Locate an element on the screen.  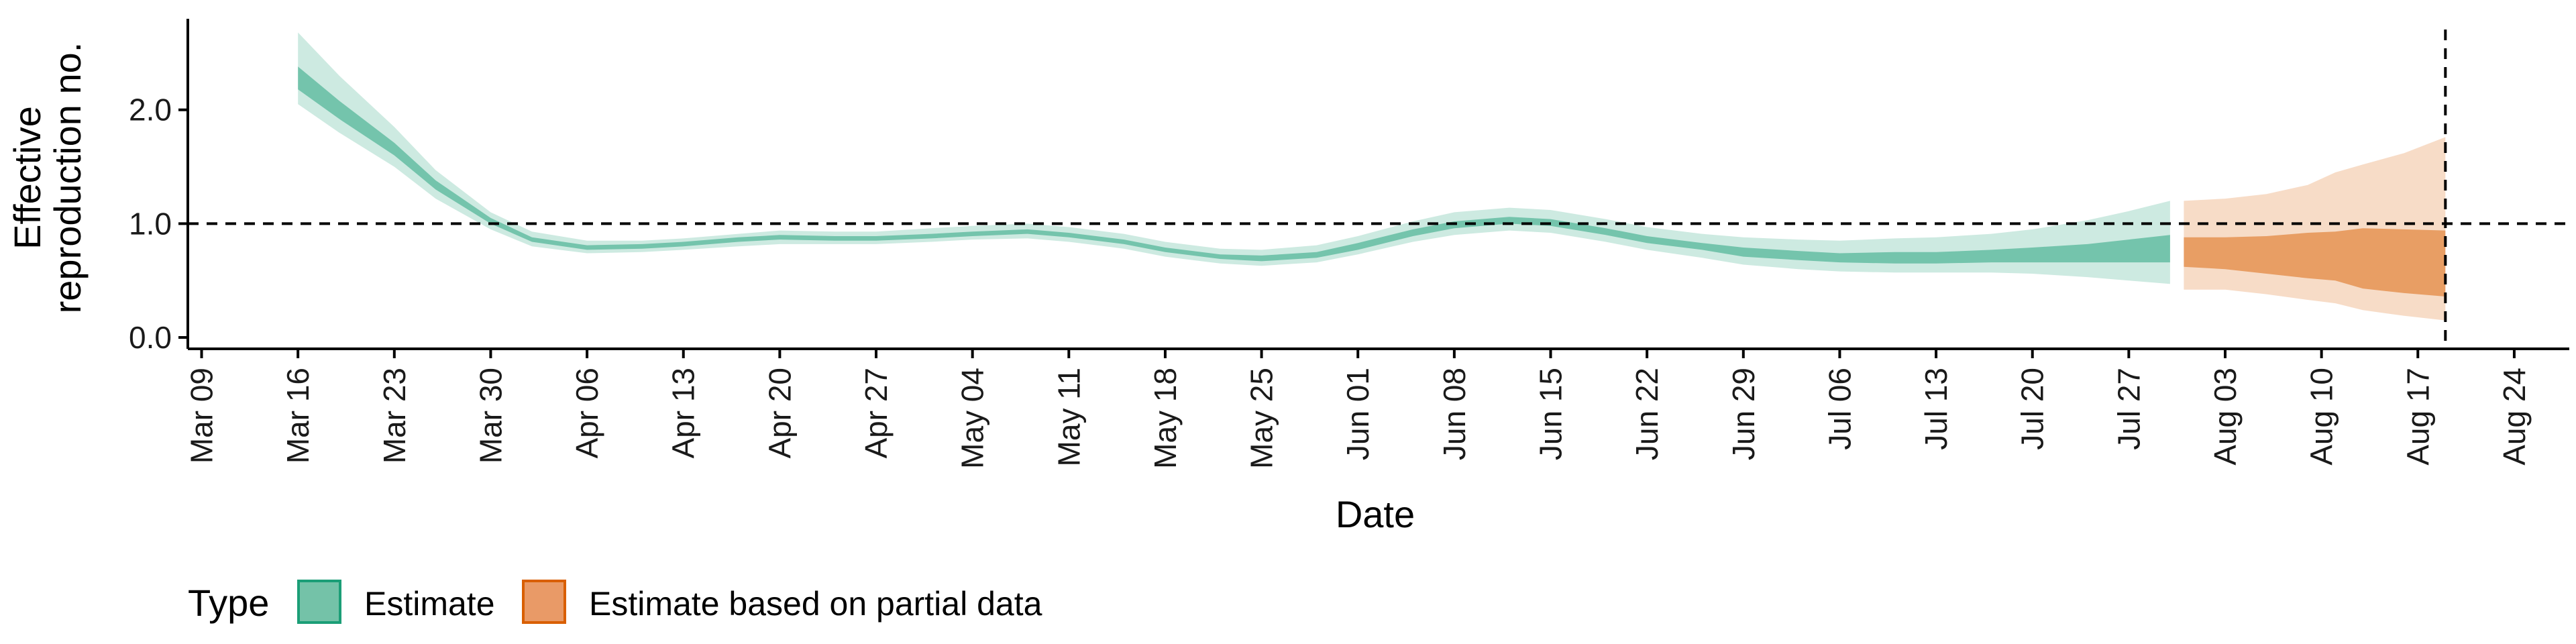
x-axis-title: Date is located at coordinates (1375, 514).